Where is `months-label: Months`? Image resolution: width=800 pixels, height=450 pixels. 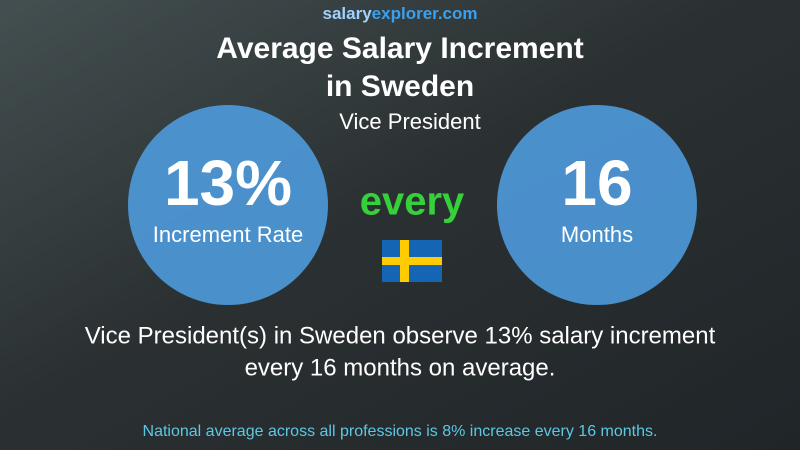 months-label: Months is located at coordinates (597, 234).